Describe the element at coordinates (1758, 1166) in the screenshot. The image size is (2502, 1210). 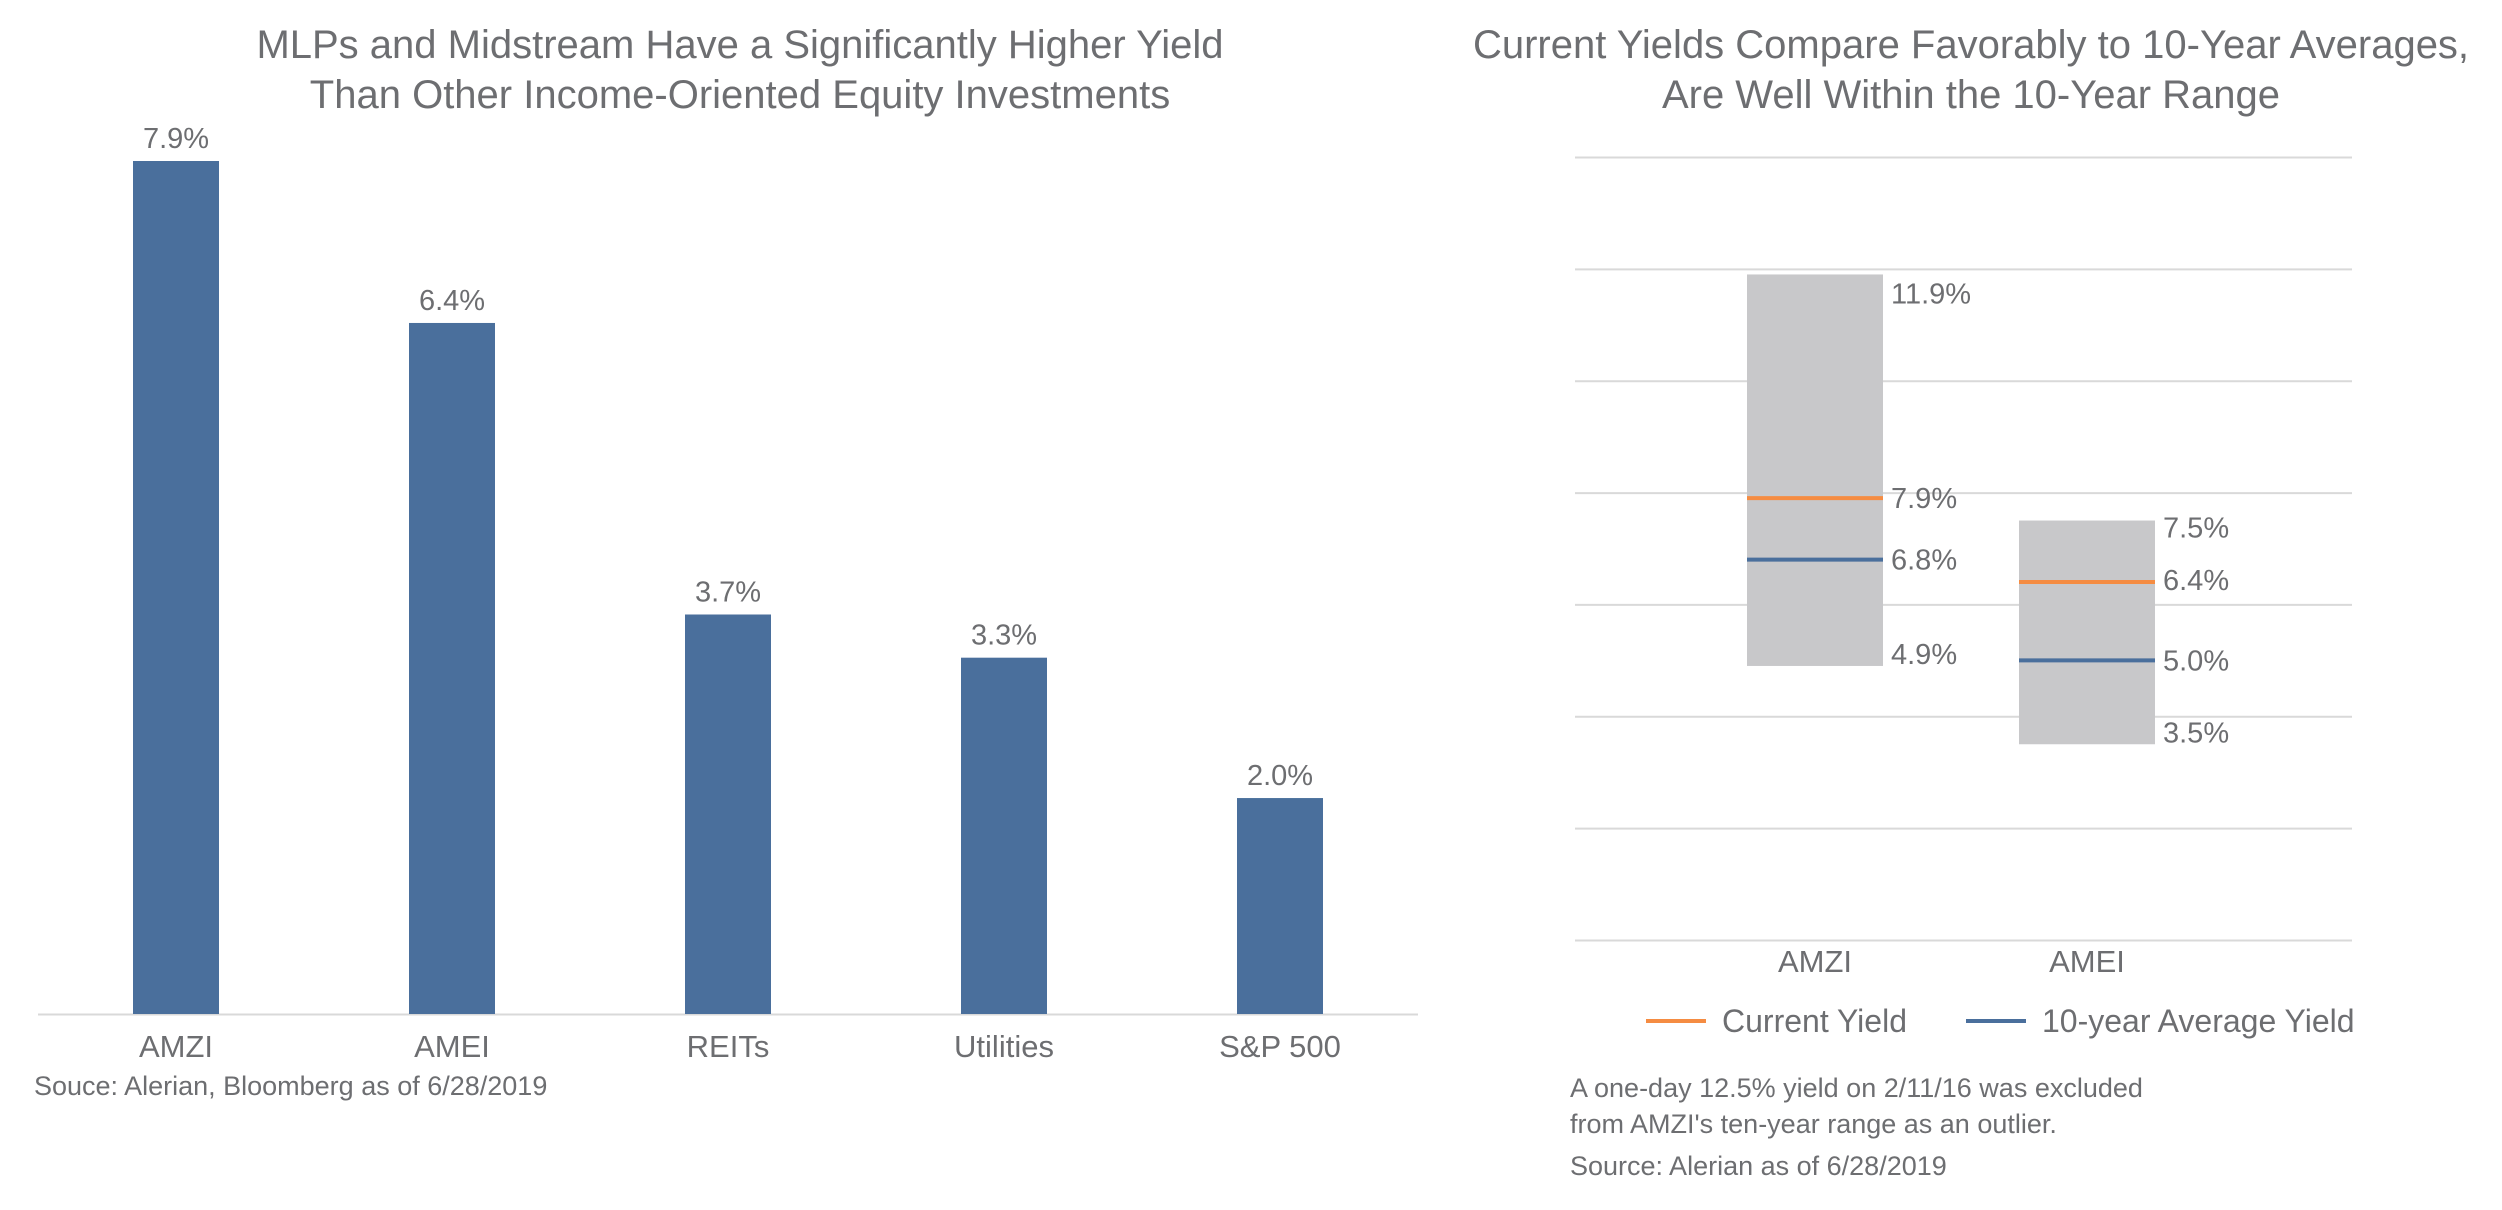
I see `range-chart-source: Source: Alerian as of 6/28/2019` at that location.